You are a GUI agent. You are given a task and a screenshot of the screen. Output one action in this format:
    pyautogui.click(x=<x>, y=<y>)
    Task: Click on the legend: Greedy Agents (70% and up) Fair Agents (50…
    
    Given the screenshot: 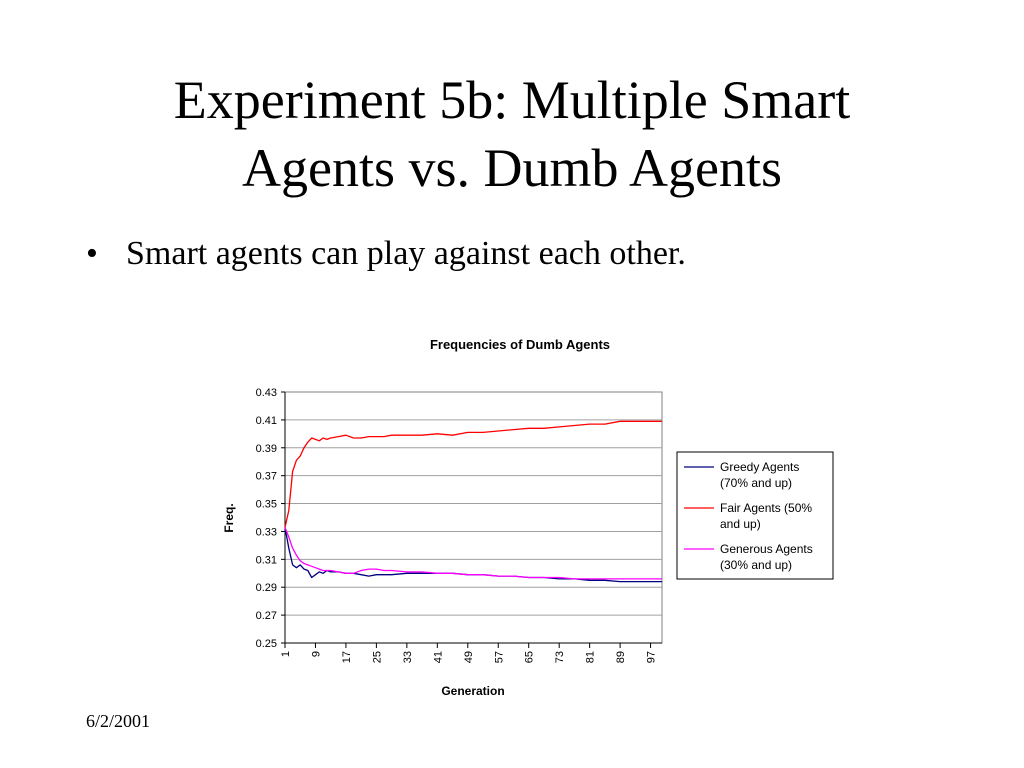 What is the action you would take?
    pyautogui.click(x=755, y=515)
    